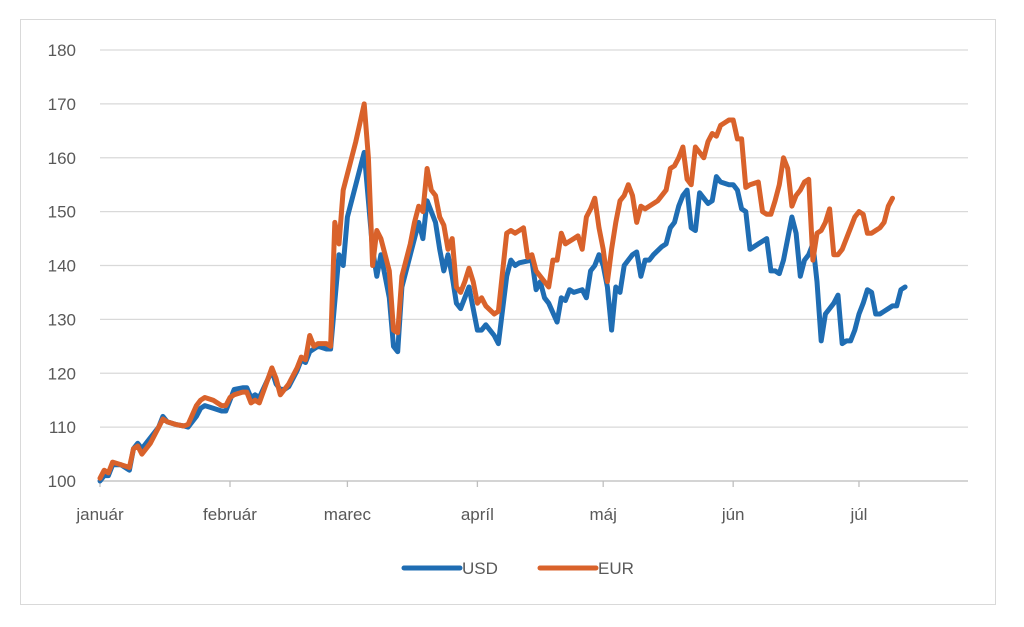 The width and height of the screenshot is (1024, 627). I want to click on y-tick-label: 140, so click(62, 266).